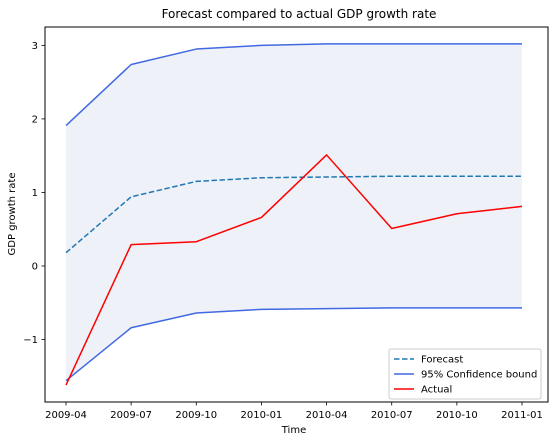 This screenshot has height=445, width=552. I want to click on y-tick-label: −1, so click(30, 340).